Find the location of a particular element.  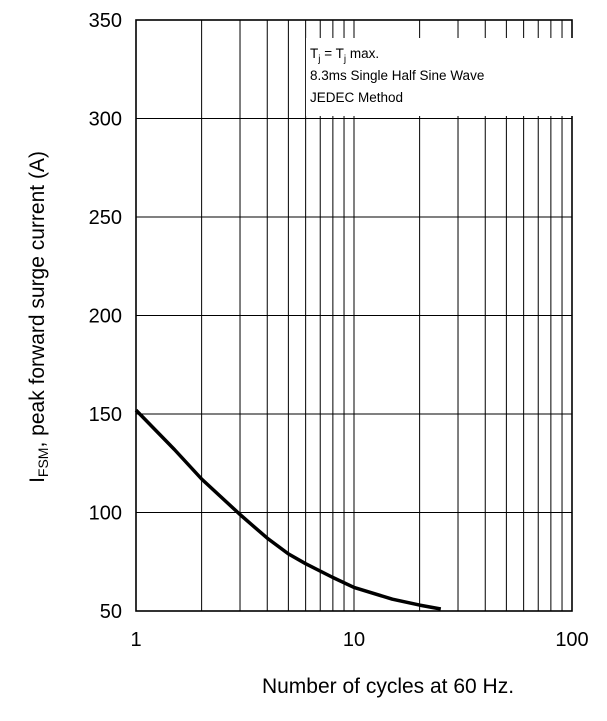

y-axis-title: IFSM, peak forward surge current (A) is located at coordinates (38, 317).